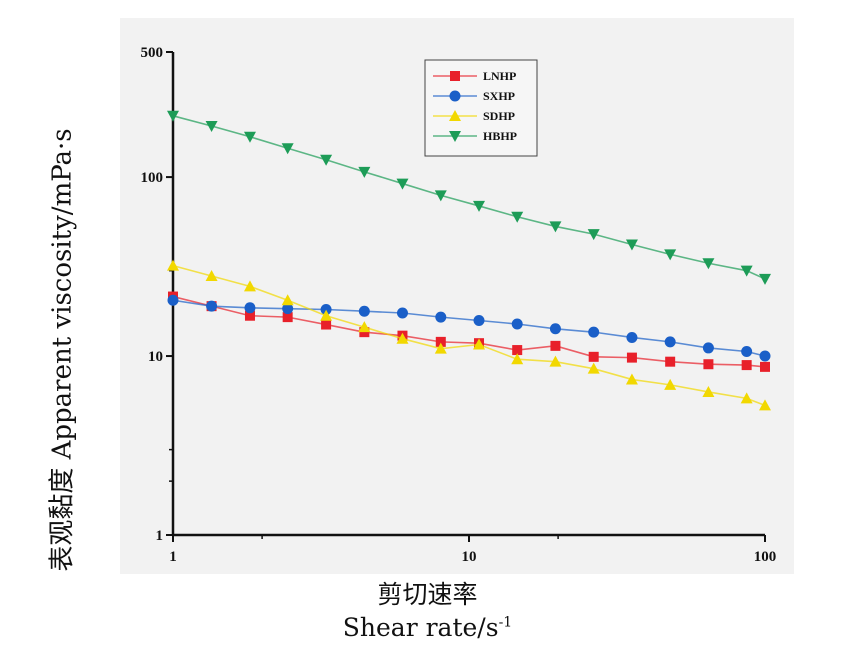  What do you see at coordinates (499, 76) in the screenshot?
I see `legend-label-lnhp: LNHP` at bounding box center [499, 76].